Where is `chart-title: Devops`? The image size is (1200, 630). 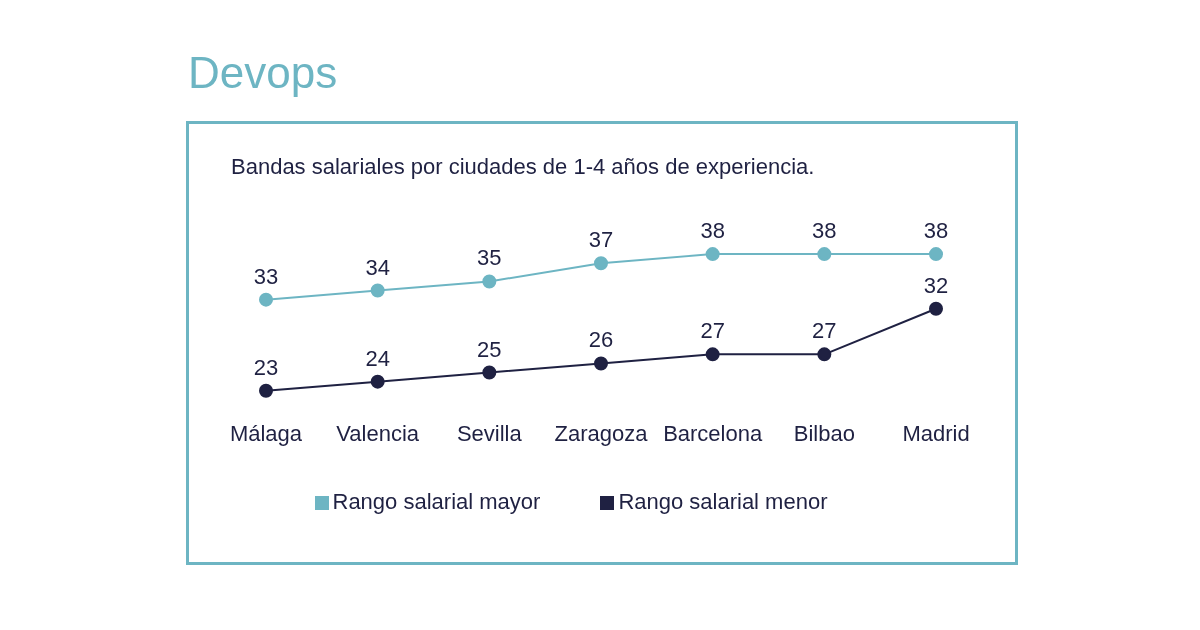 chart-title: Devops is located at coordinates (263, 73).